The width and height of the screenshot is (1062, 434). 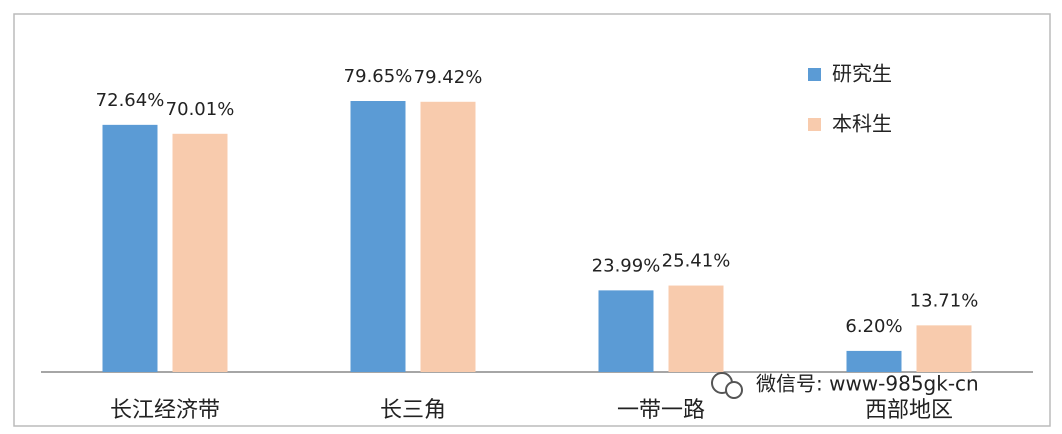 What do you see at coordinates (626, 265) in the screenshot?
I see `value-label: 23.99%` at bounding box center [626, 265].